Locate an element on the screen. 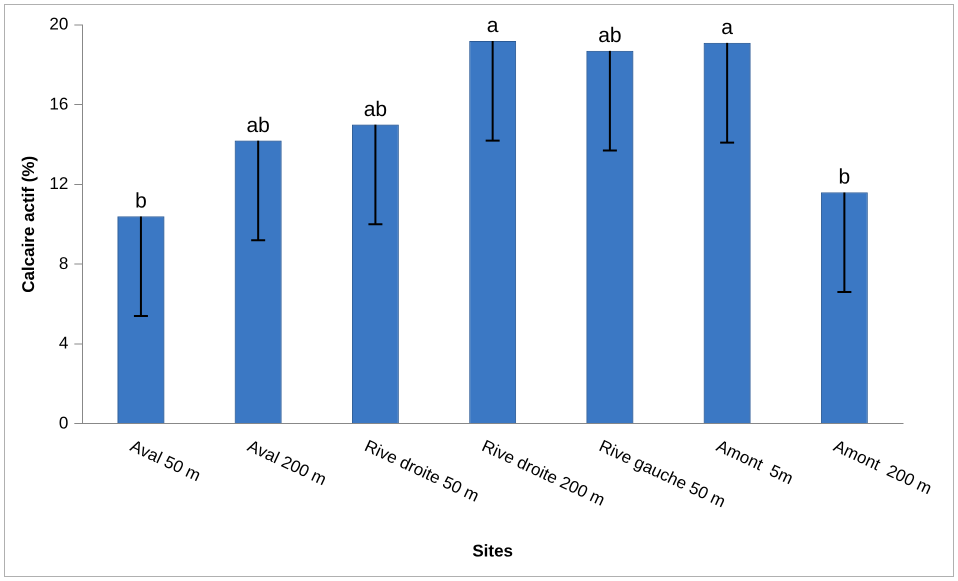  y-tick-label: 16 is located at coordinates (58, 104).